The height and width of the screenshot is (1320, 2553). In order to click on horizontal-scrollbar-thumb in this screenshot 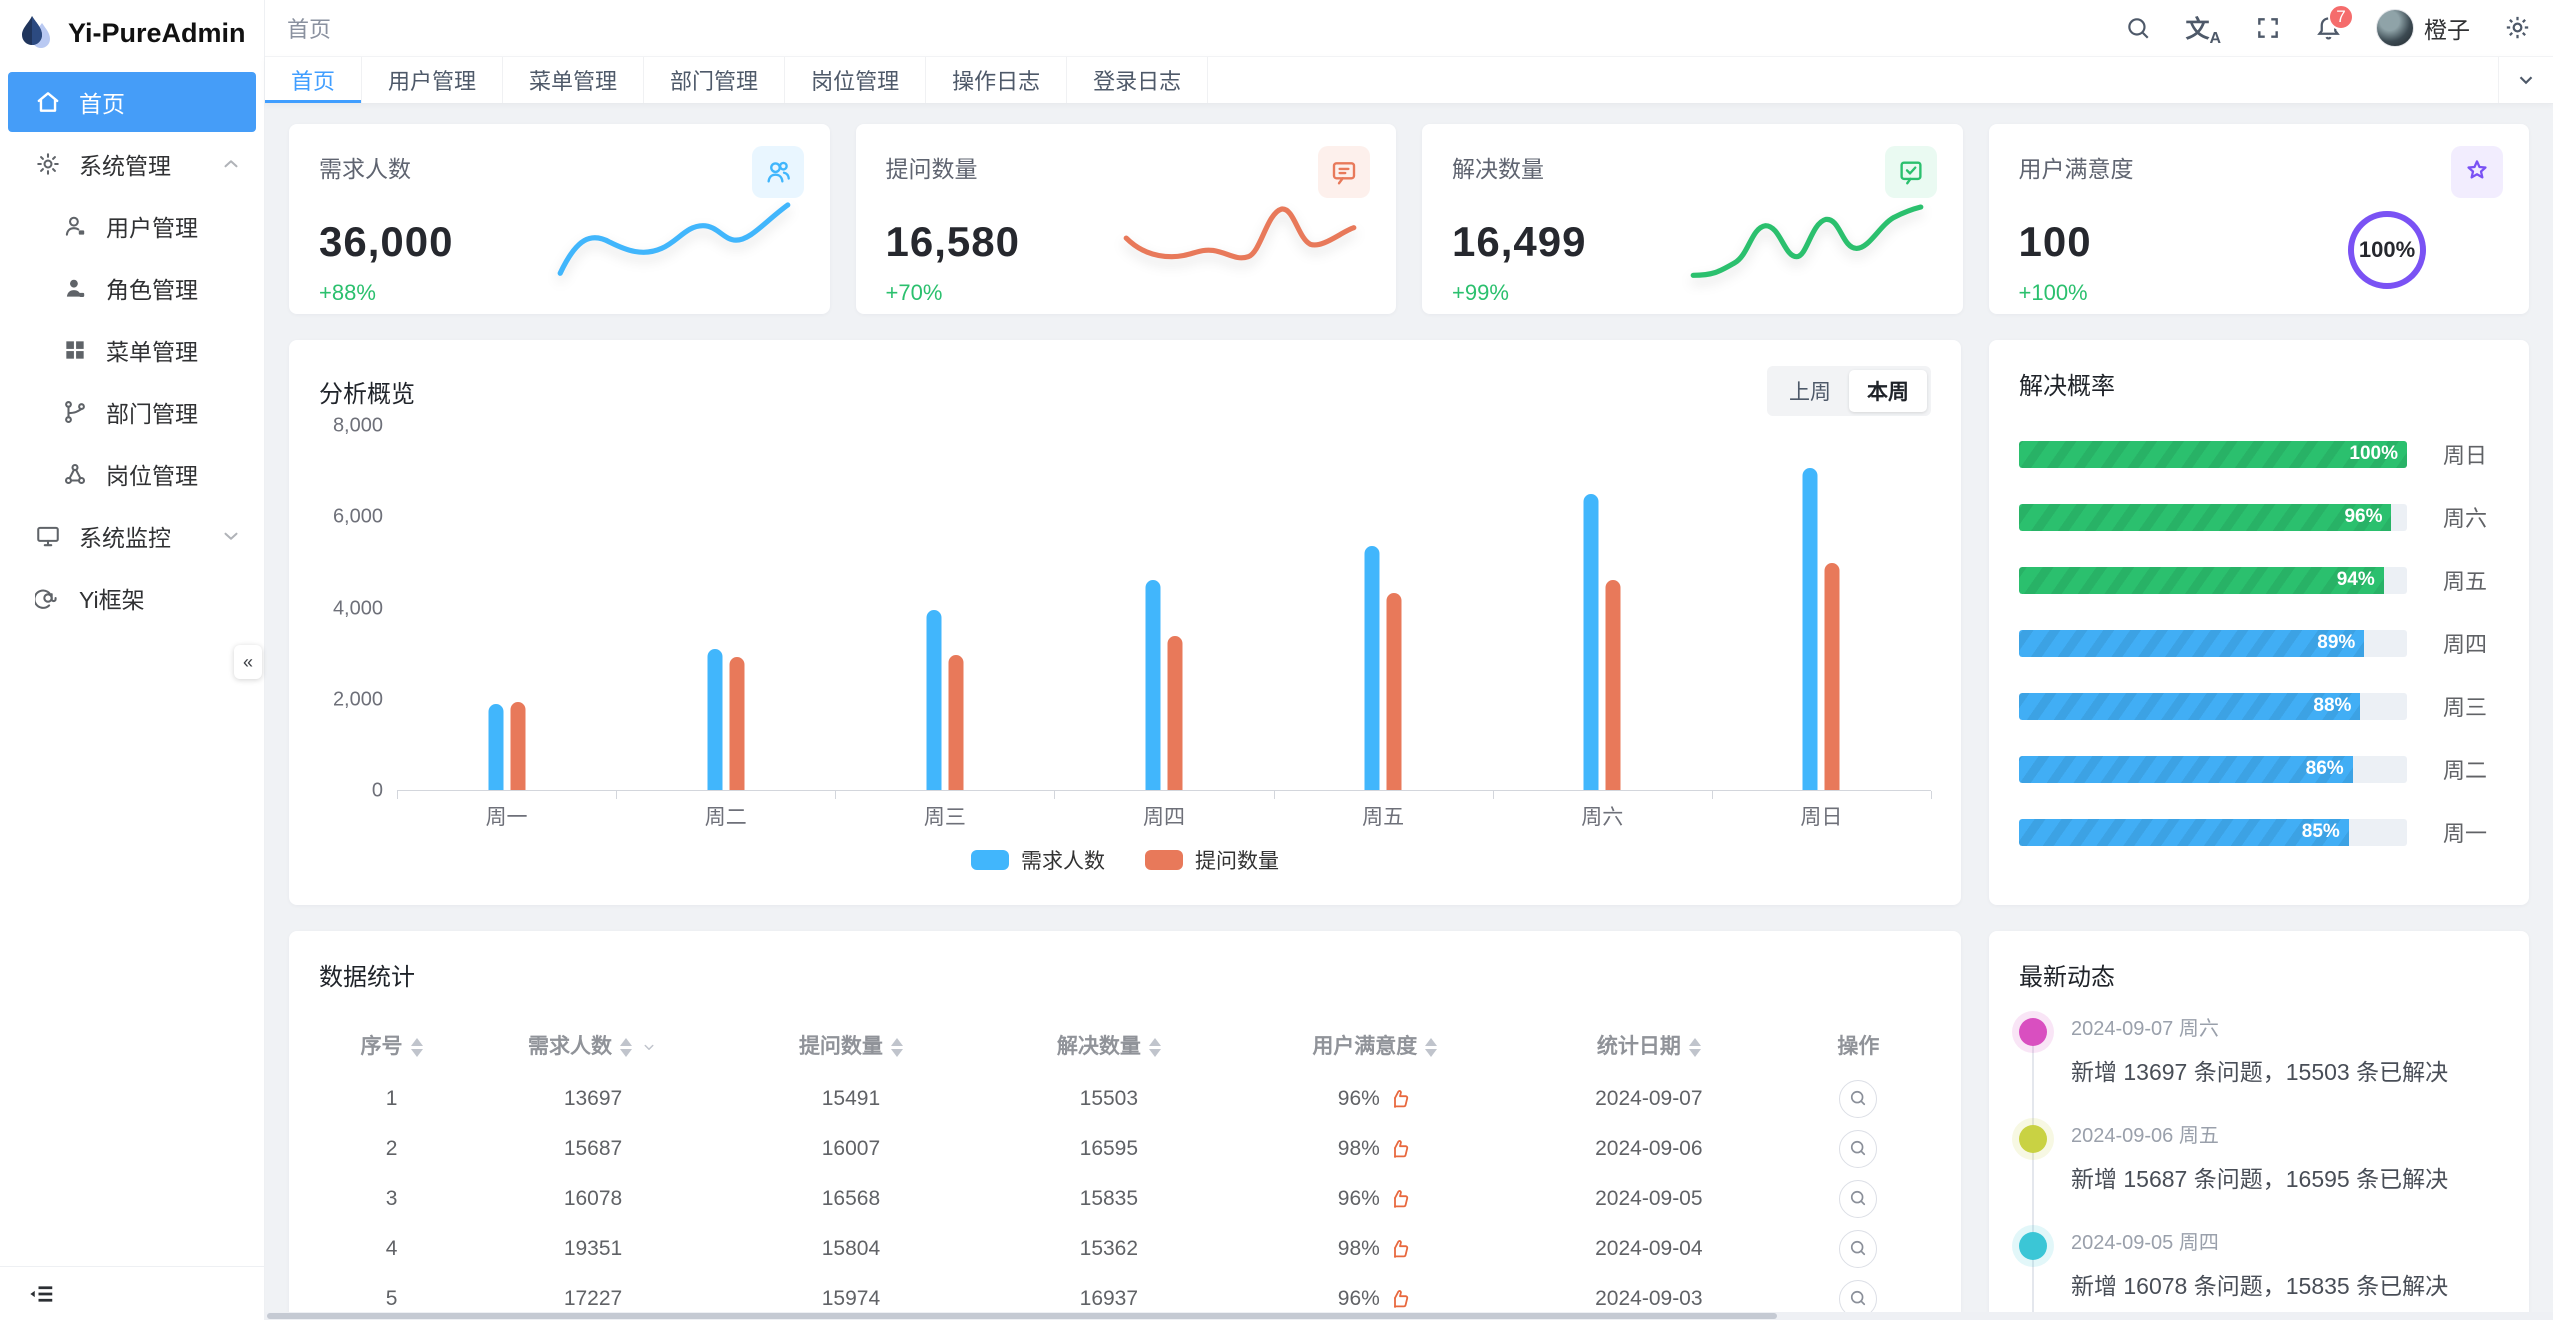, I will do `click(1022, 1316)`.